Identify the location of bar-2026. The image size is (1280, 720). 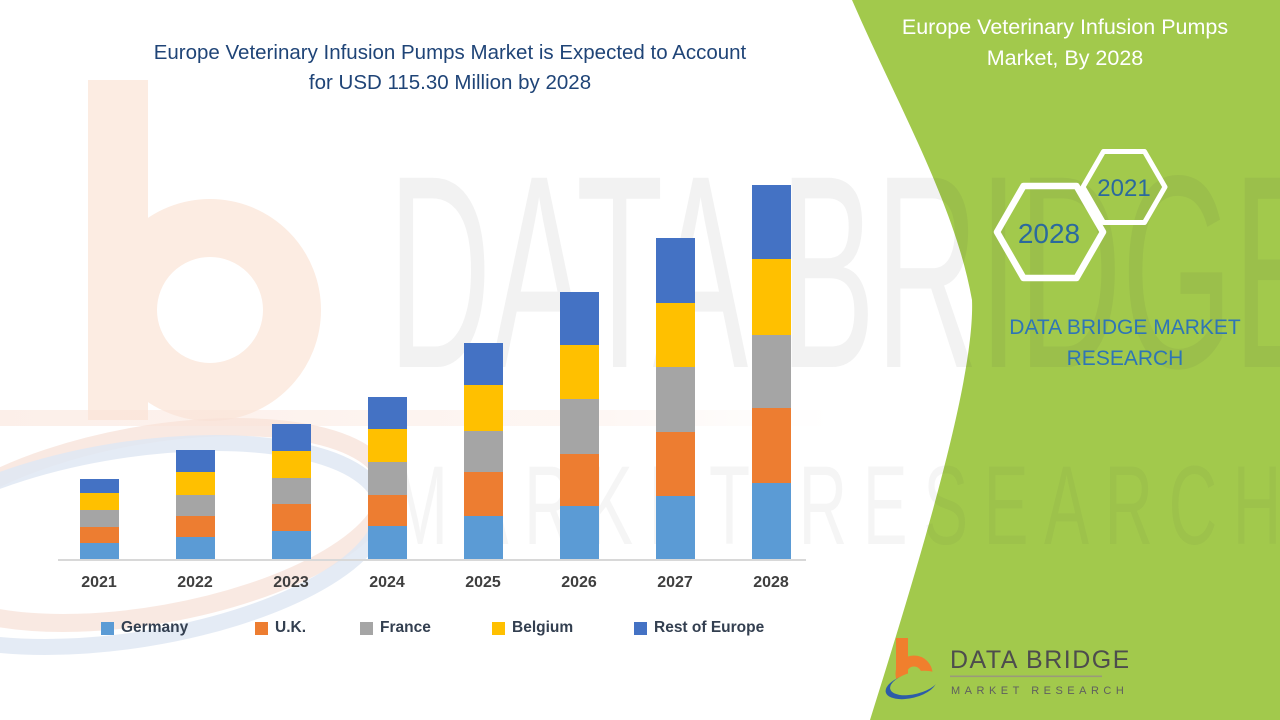
(579, 425).